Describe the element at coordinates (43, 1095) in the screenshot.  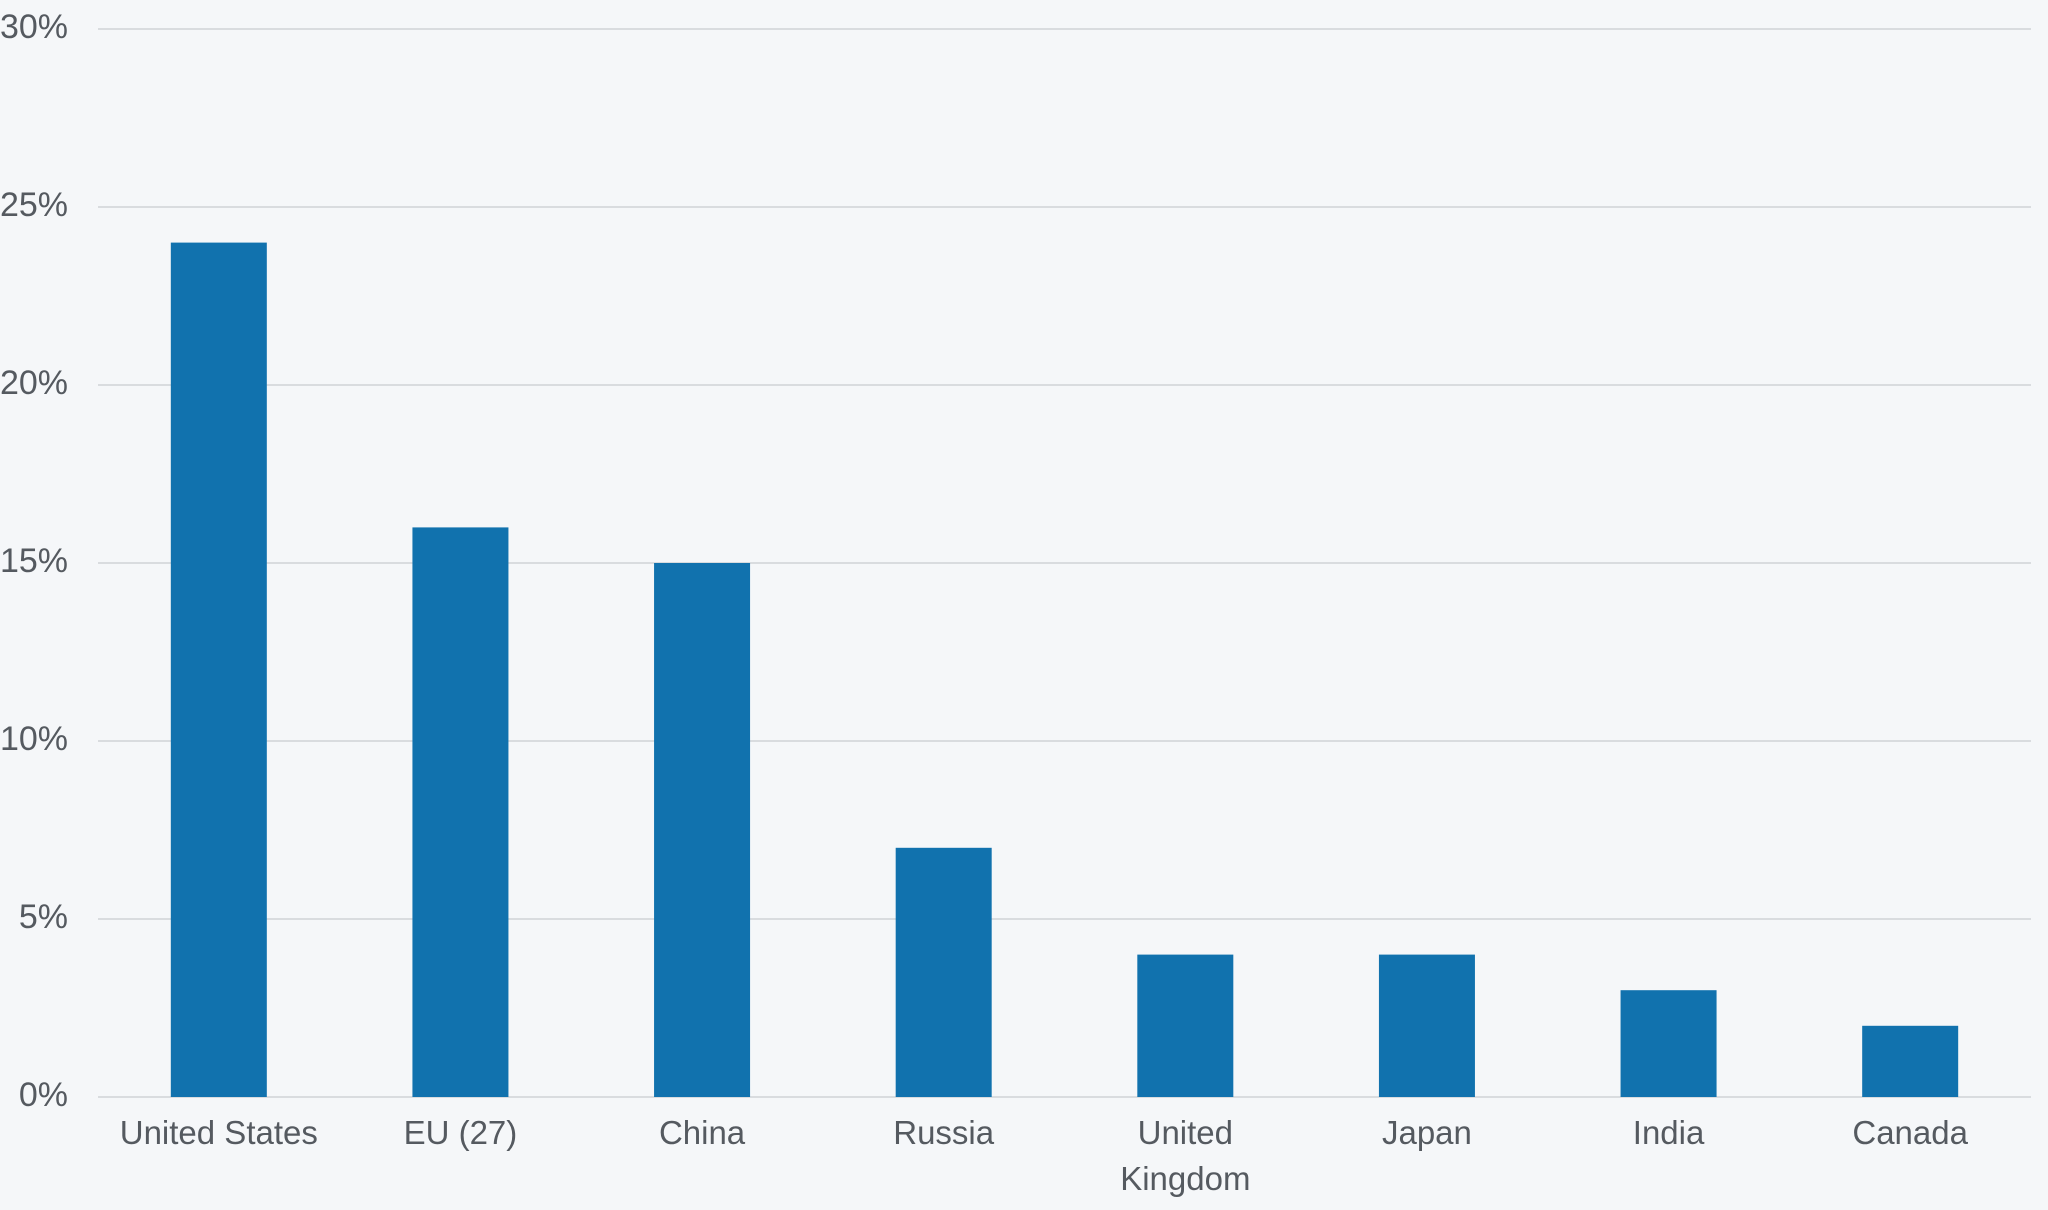
I see `y-tick-label: 0%` at that location.